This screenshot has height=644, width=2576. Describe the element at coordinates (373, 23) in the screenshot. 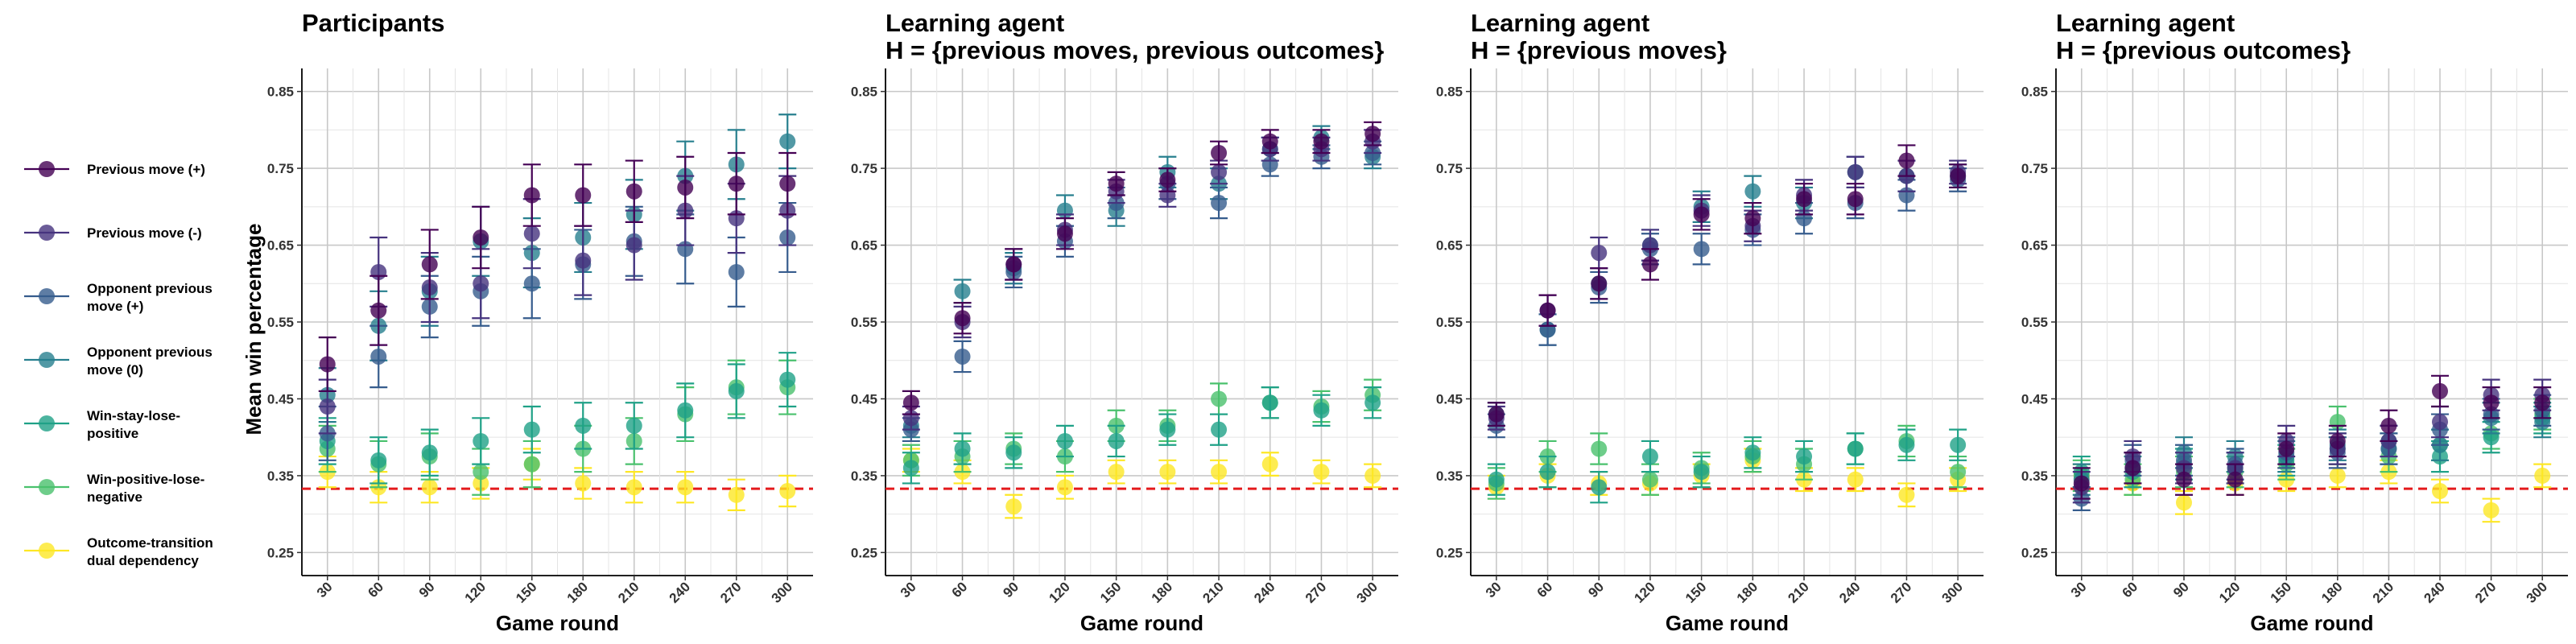

I see `panel-title: Participants` at that location.